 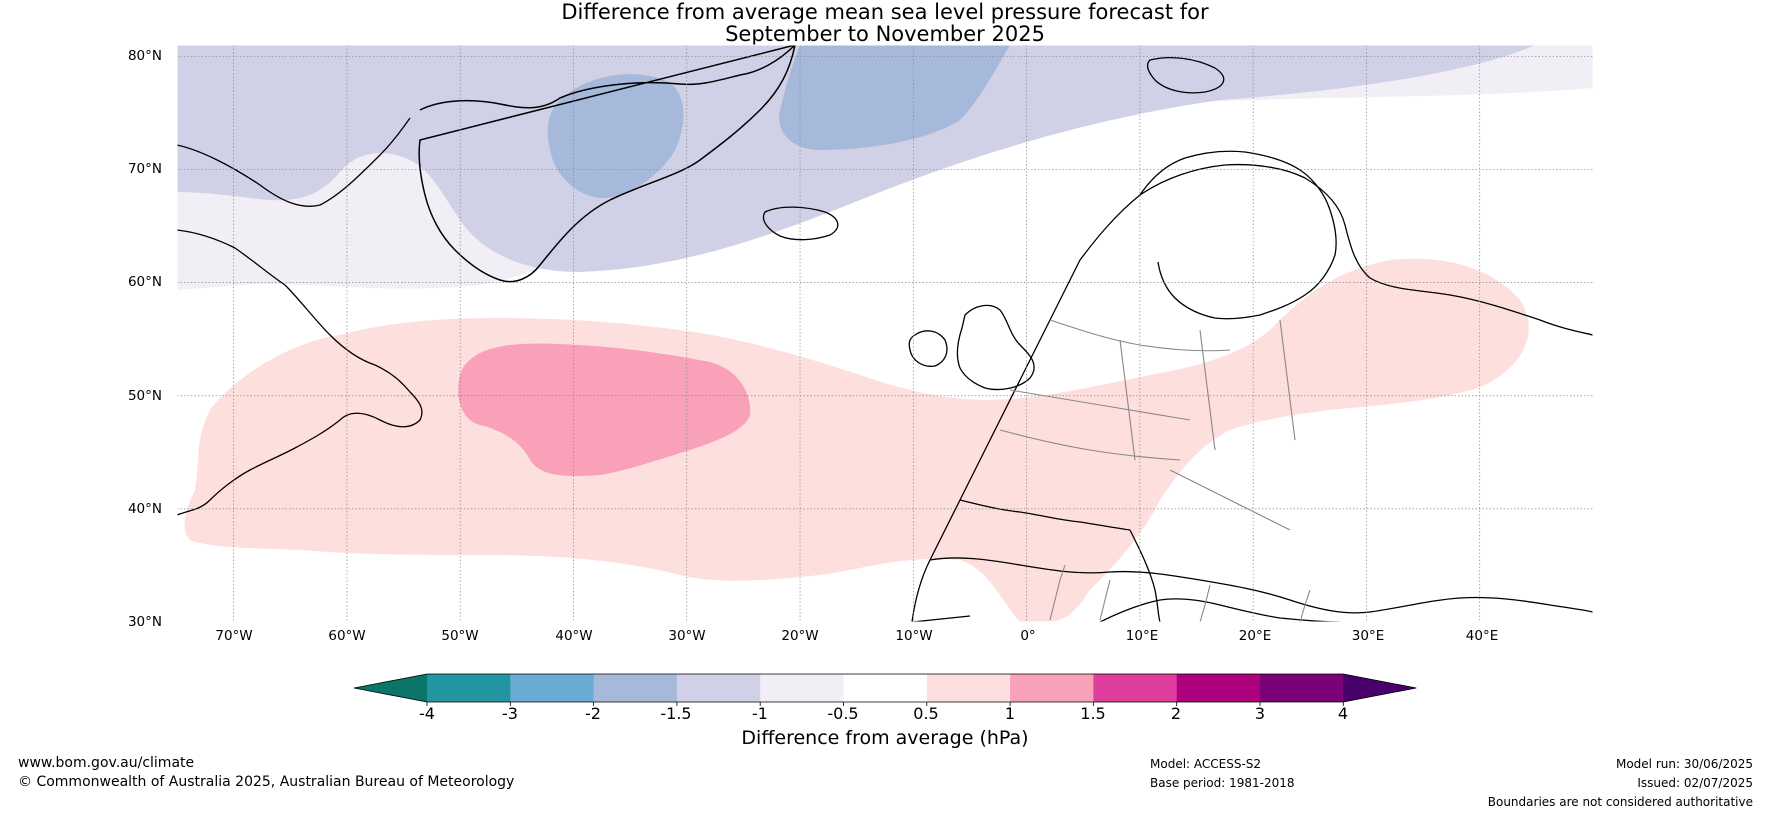 What do you see at coordinates (390, 688) in the screenshot?
I see `colorbar-extension-low` at bounding box center [390, 688].